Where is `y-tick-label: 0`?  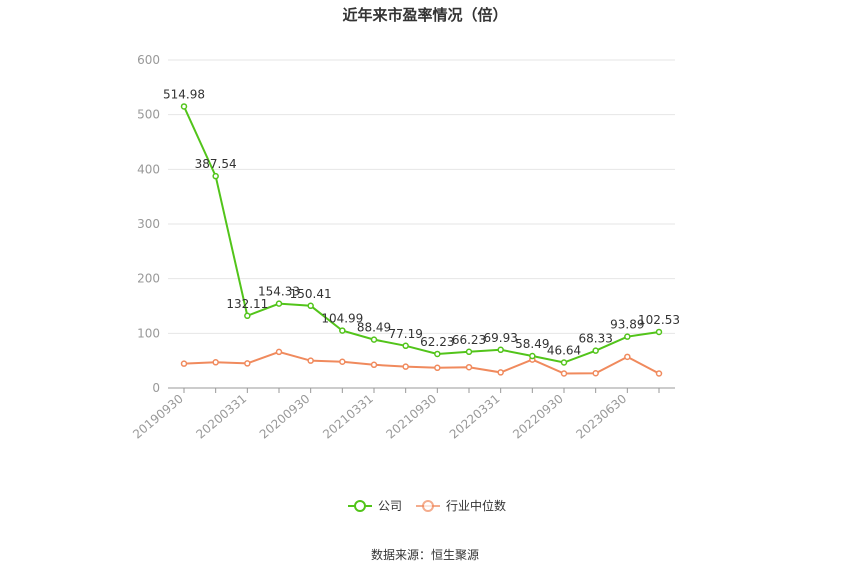 y-tick-label: 0 is located at coordinates (156, 388).